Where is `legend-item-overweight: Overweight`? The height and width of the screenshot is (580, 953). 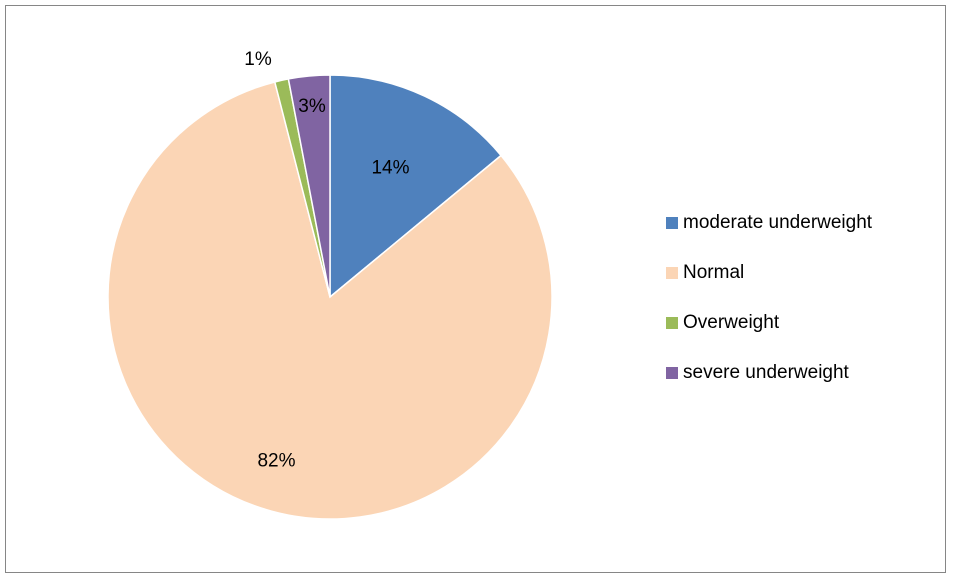
legend-item-overweight: Overweight is located at coordinates (769, 323).